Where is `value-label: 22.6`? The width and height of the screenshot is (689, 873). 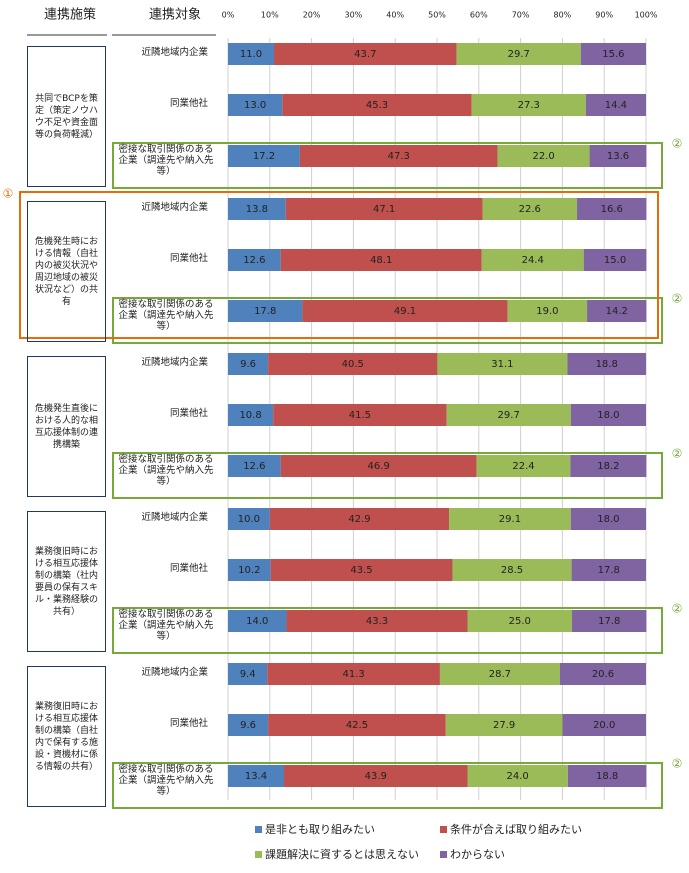
value-label: 22.6 is located at coordinates (530, 209).